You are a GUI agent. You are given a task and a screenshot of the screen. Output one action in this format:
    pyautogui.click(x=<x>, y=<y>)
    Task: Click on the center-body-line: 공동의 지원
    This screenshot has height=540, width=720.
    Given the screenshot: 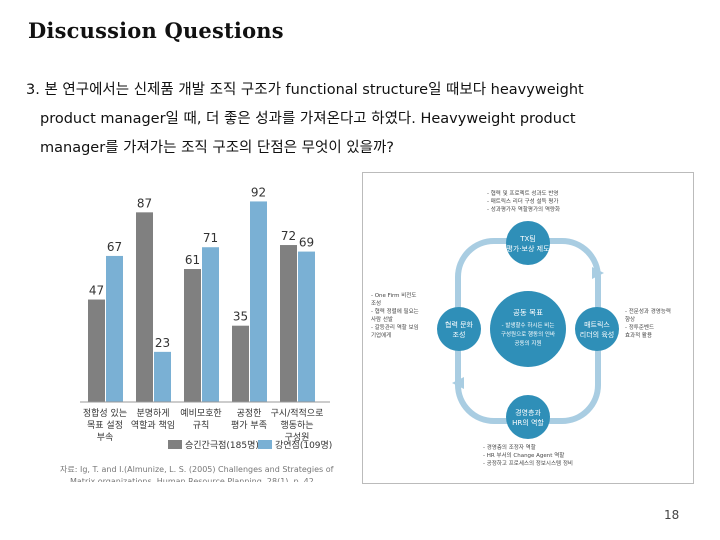 What is the action you would take?
    pyautogui.click(x=527, y=343)
    